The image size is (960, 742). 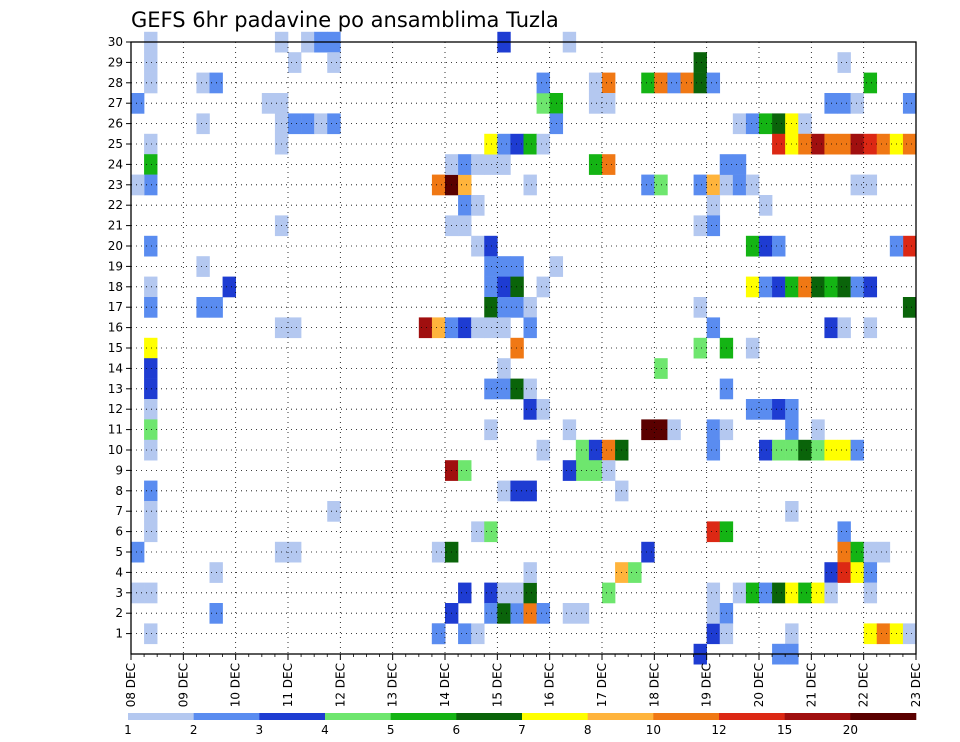 I want to click on x-tick-label: 17 DEC, so click(x=602, y=685).